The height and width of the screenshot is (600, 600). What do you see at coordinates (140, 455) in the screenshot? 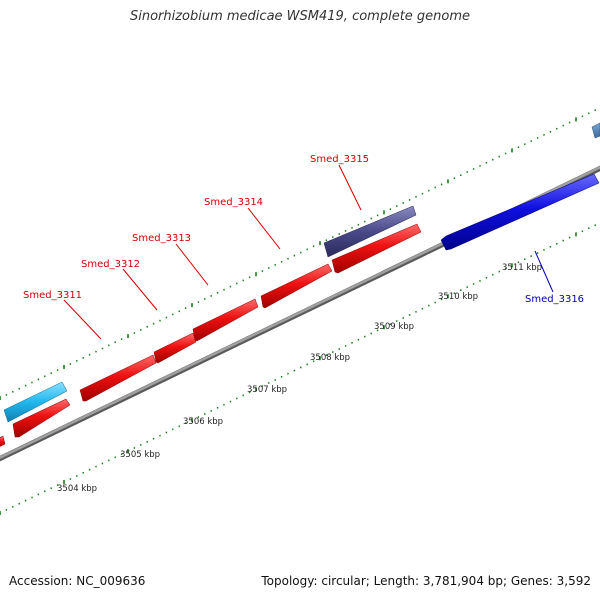
I see `tick-label-3505: 3505 kbp` at bounding box center [140, 455].